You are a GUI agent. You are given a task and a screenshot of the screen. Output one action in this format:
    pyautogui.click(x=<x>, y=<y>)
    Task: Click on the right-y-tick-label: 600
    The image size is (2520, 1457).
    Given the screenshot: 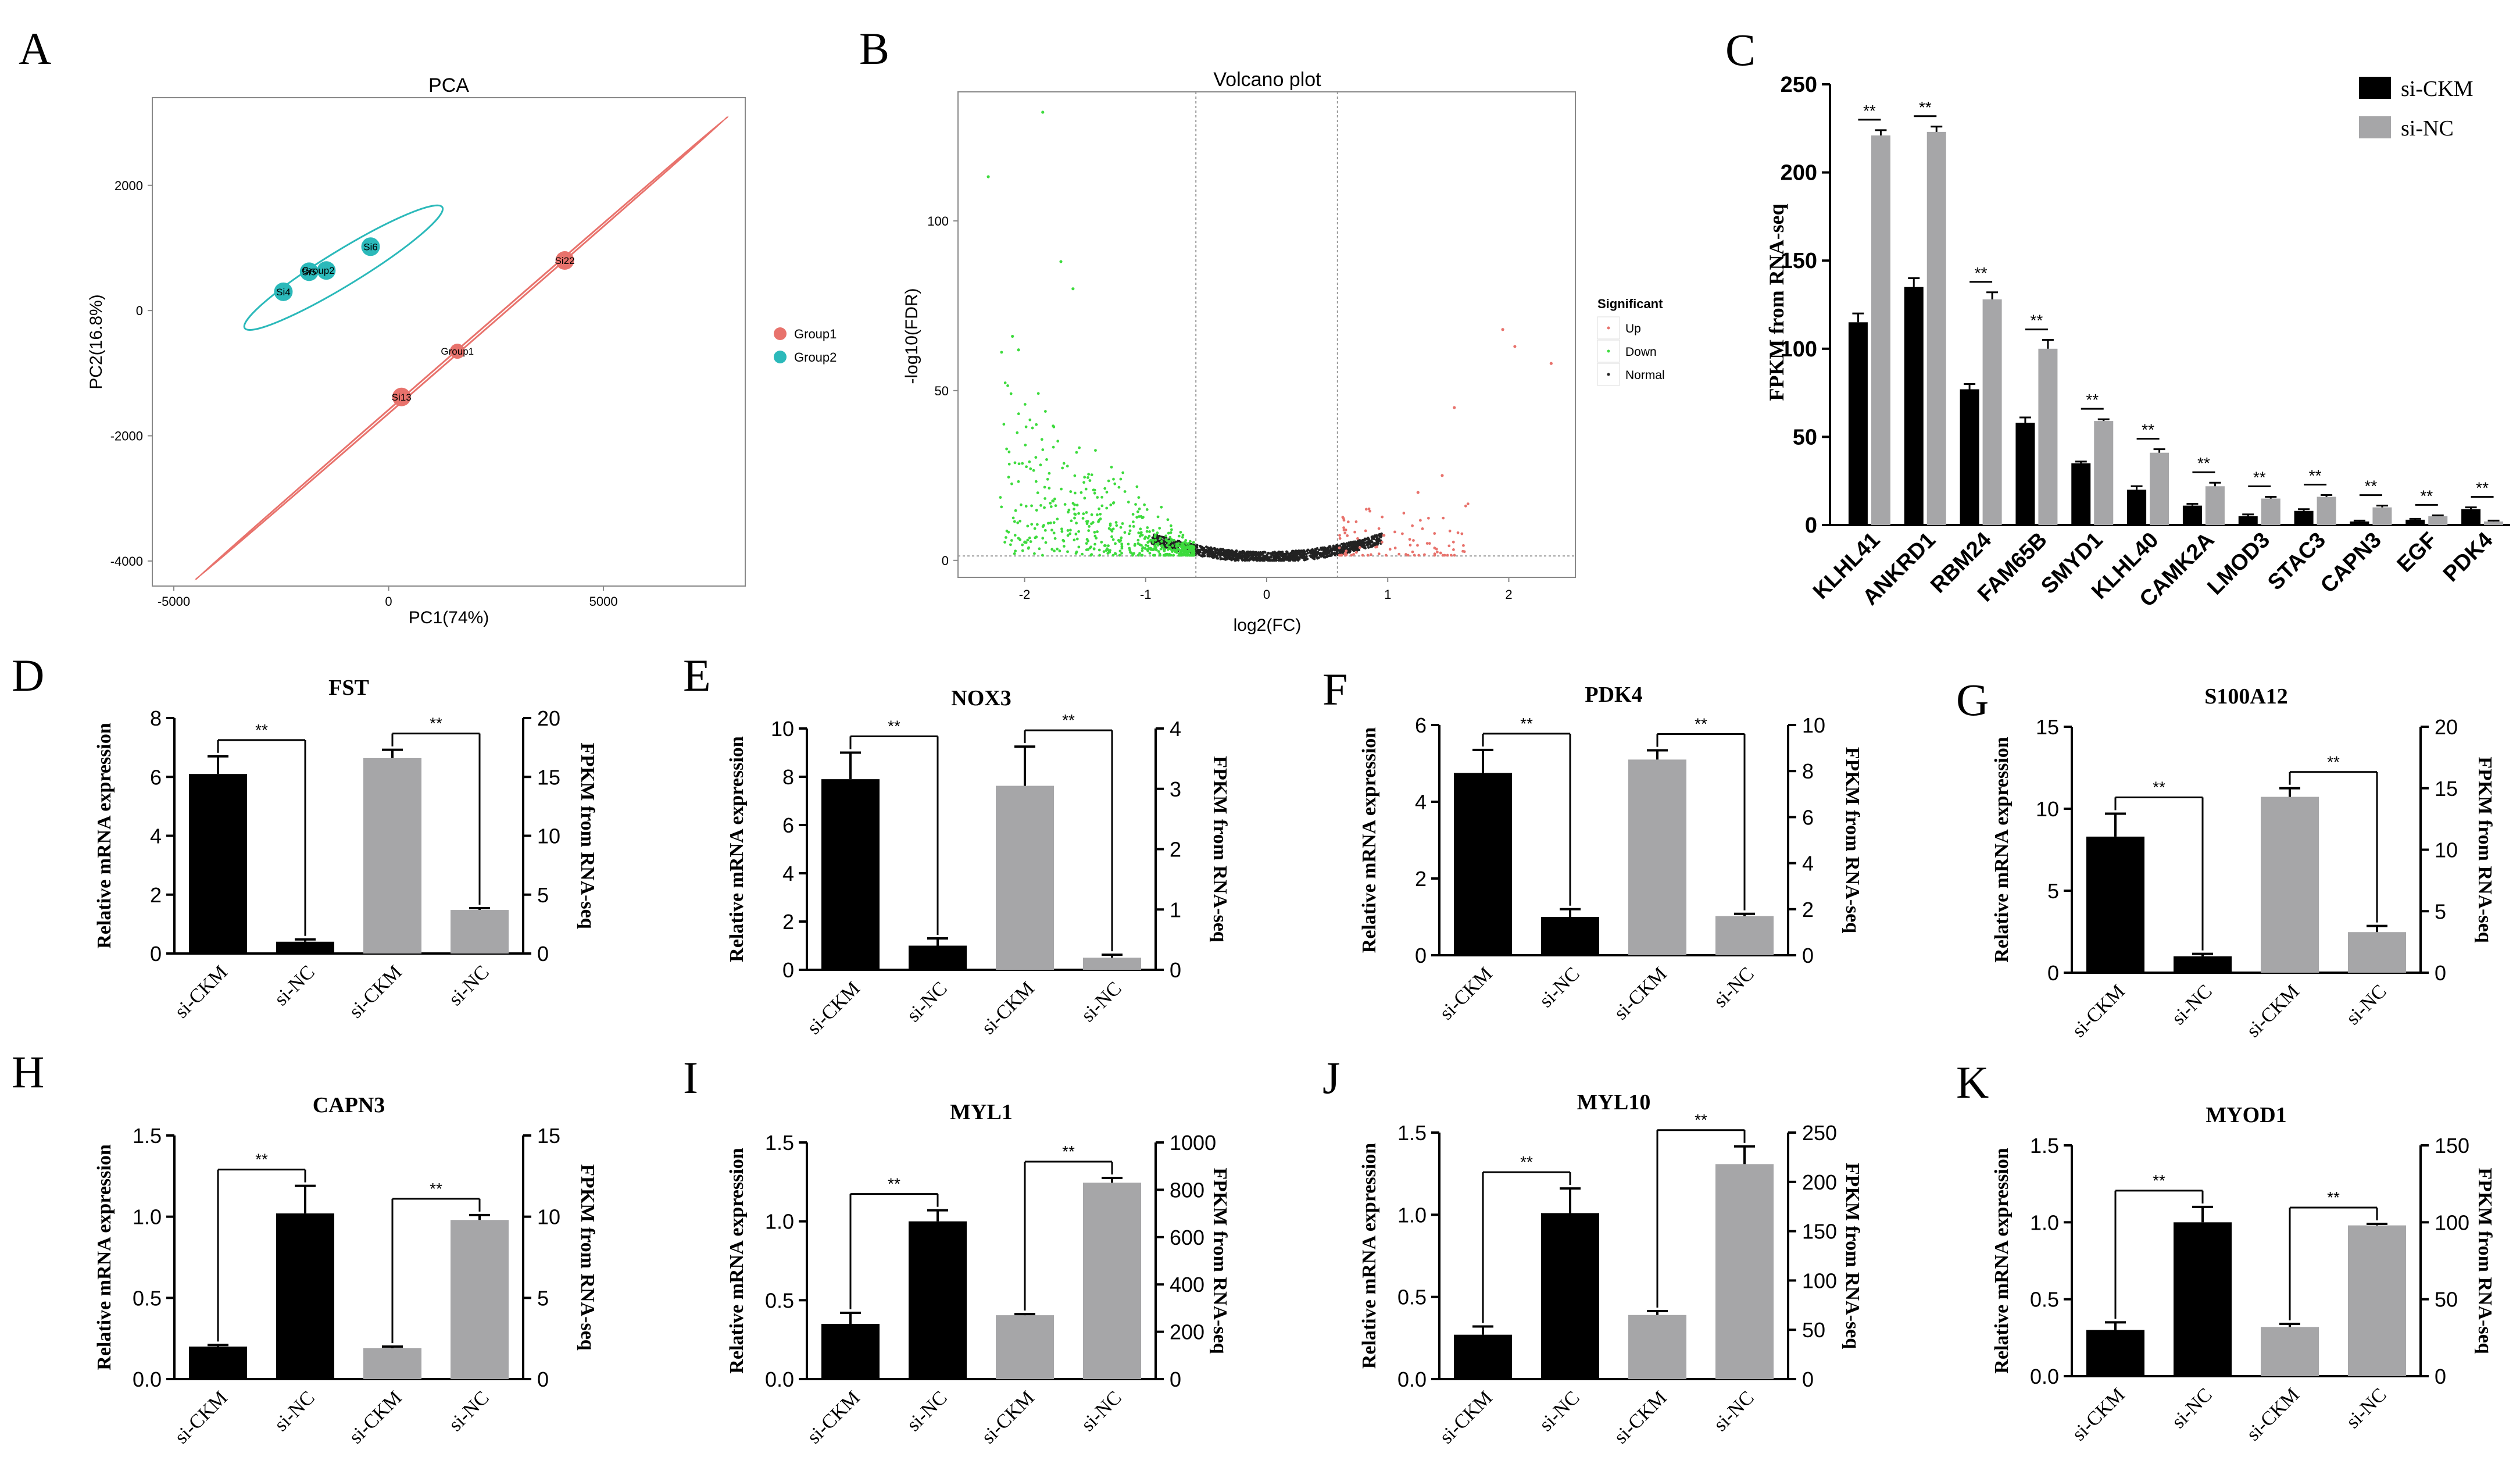 What is the action you would take?
    pyautogui.click(x=1187, y=1237)
    